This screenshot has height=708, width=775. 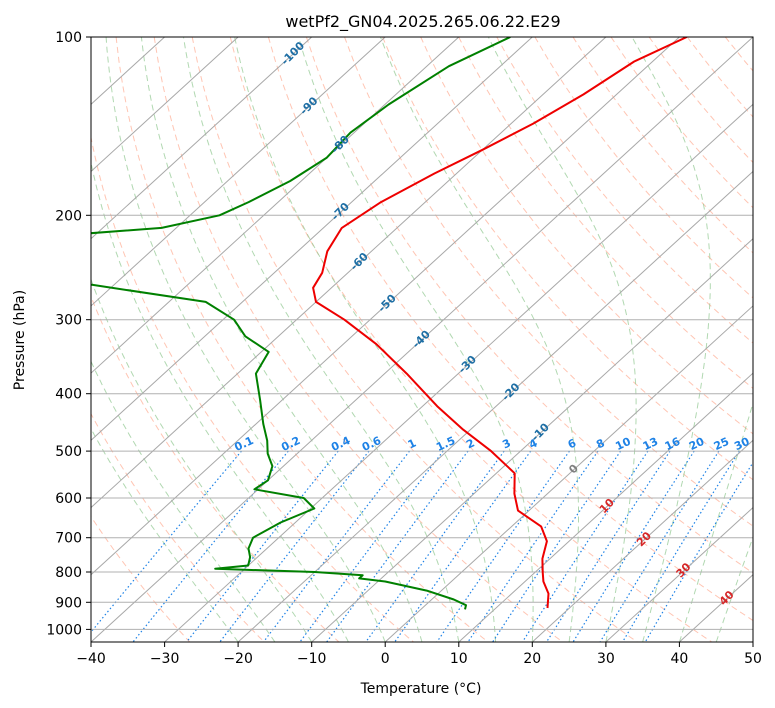 I want to click on x-tick-label: 20, so click(x=532, y=659).